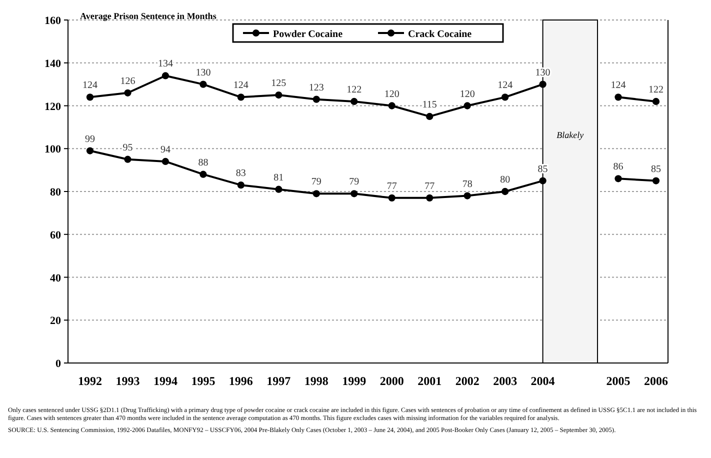 The height and width of the screenshot is (458, 711). What do you see at coordinates (53, 21) in the screenshot?
I see `y-tick-label: 160` at bounding box center [53, 21].